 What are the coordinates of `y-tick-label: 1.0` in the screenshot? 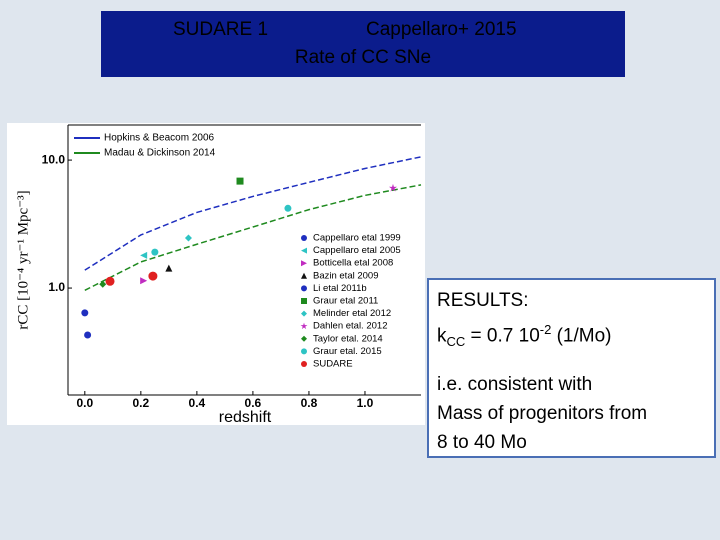 It's located at (56, 287).